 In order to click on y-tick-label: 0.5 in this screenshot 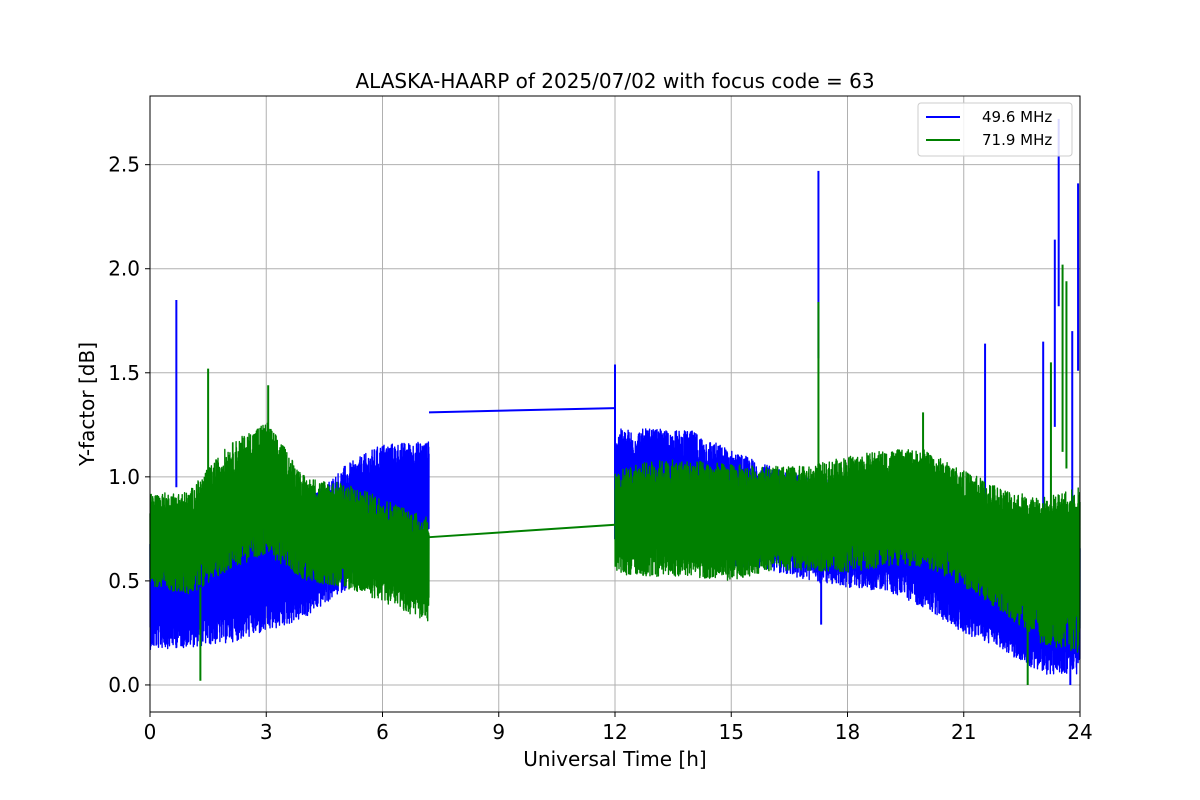, I will do `click(124, 581)`.